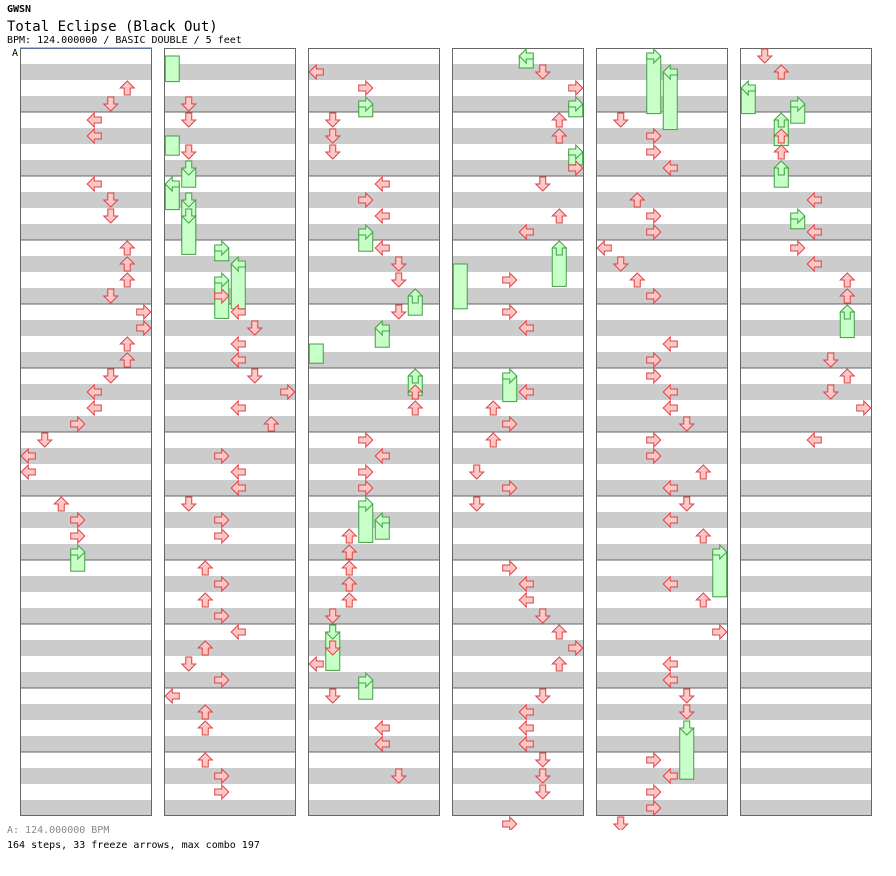 Image resolution: width=896 pixels, height=876 pixels. What do you see at coordinates (58, 830) in the screenshot?
I see `bpm-summary: A: 124.000000 BPM` at bounding box center [58, 830].